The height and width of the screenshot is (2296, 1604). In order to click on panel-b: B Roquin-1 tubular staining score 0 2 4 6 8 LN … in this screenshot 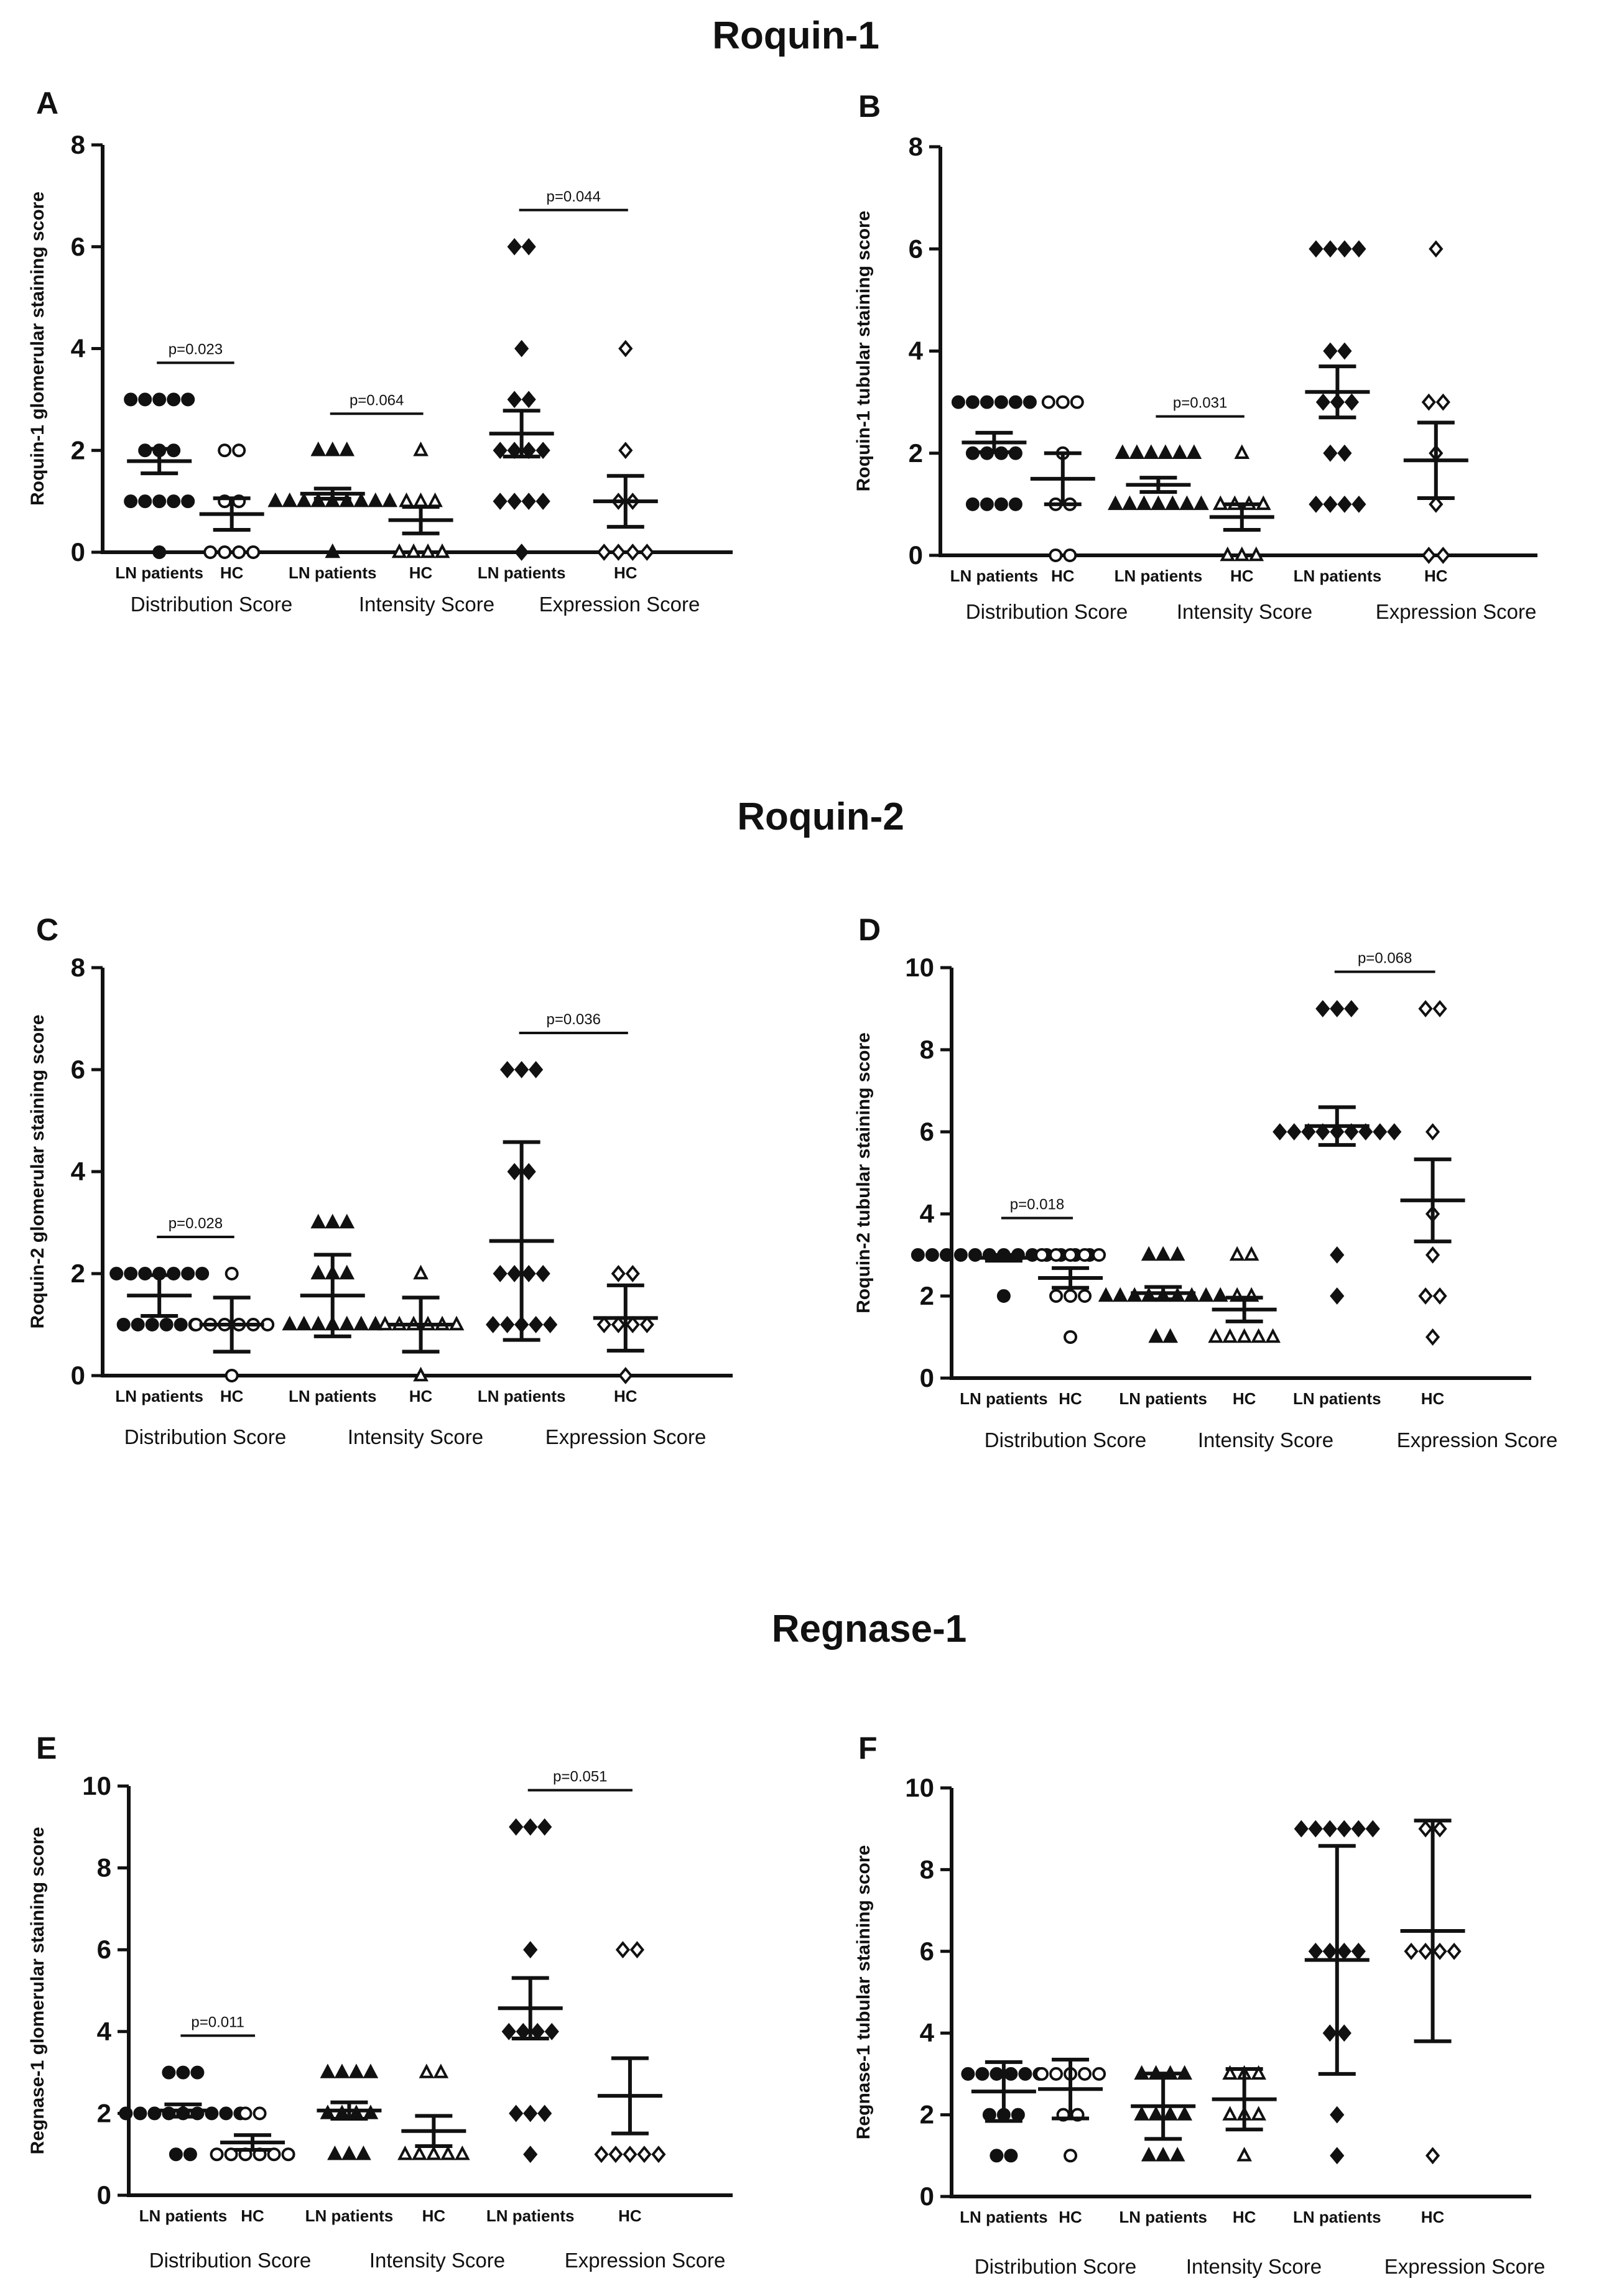, I will do `click(1195, 356)`.